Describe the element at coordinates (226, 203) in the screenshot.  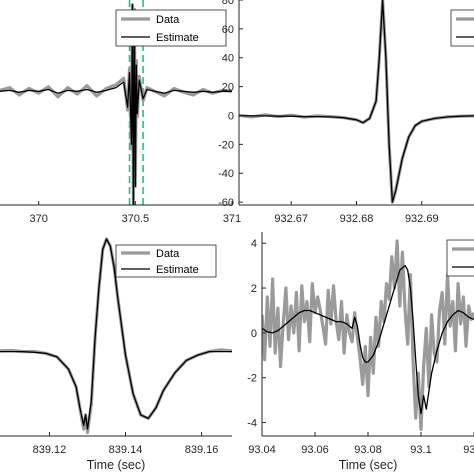
I see `y-tick-label: -60` at that location.